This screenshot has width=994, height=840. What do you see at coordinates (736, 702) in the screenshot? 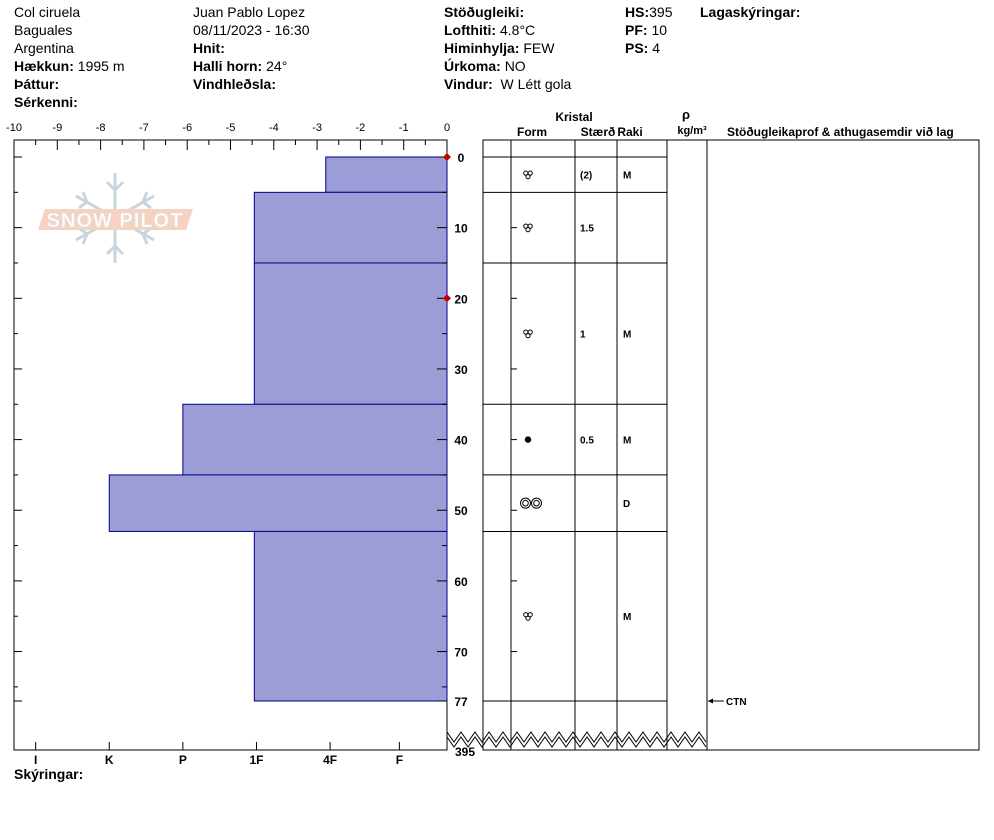
I see `test-label: CTN` at bounding box center [736, 702].